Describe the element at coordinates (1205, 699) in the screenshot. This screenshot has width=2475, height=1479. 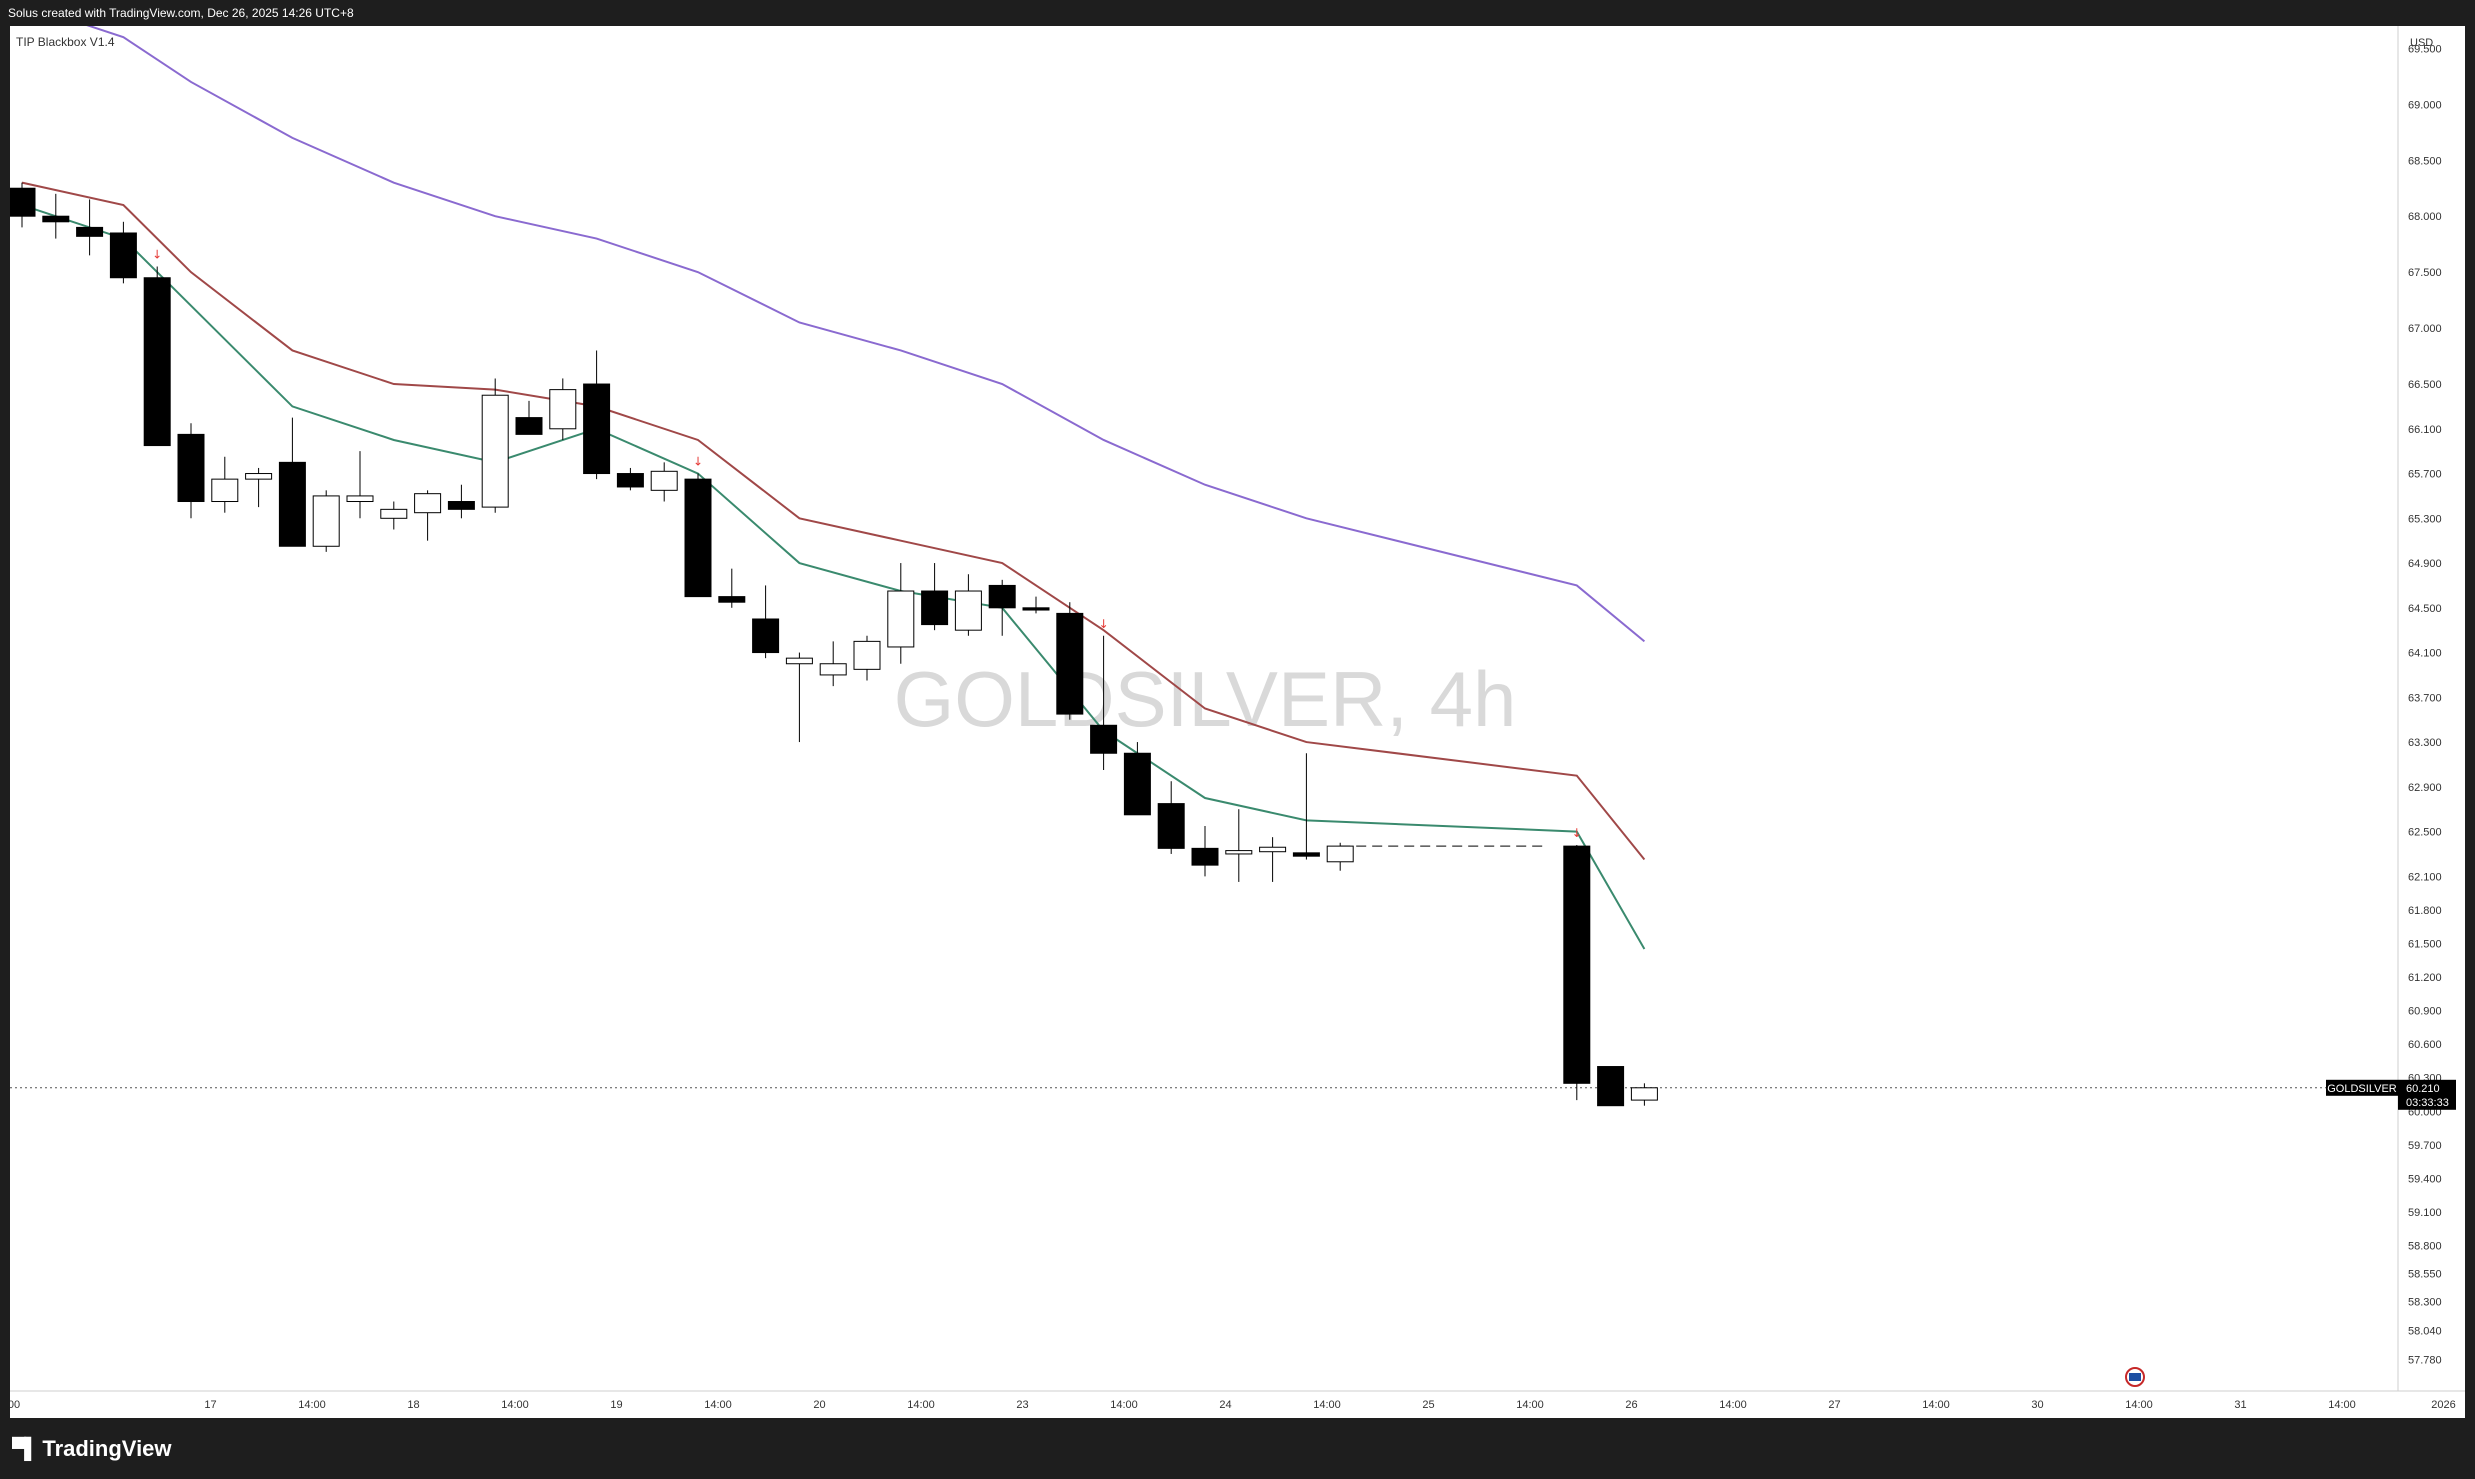
I see `watermark: GOLDSILVER, 4h` at that location.